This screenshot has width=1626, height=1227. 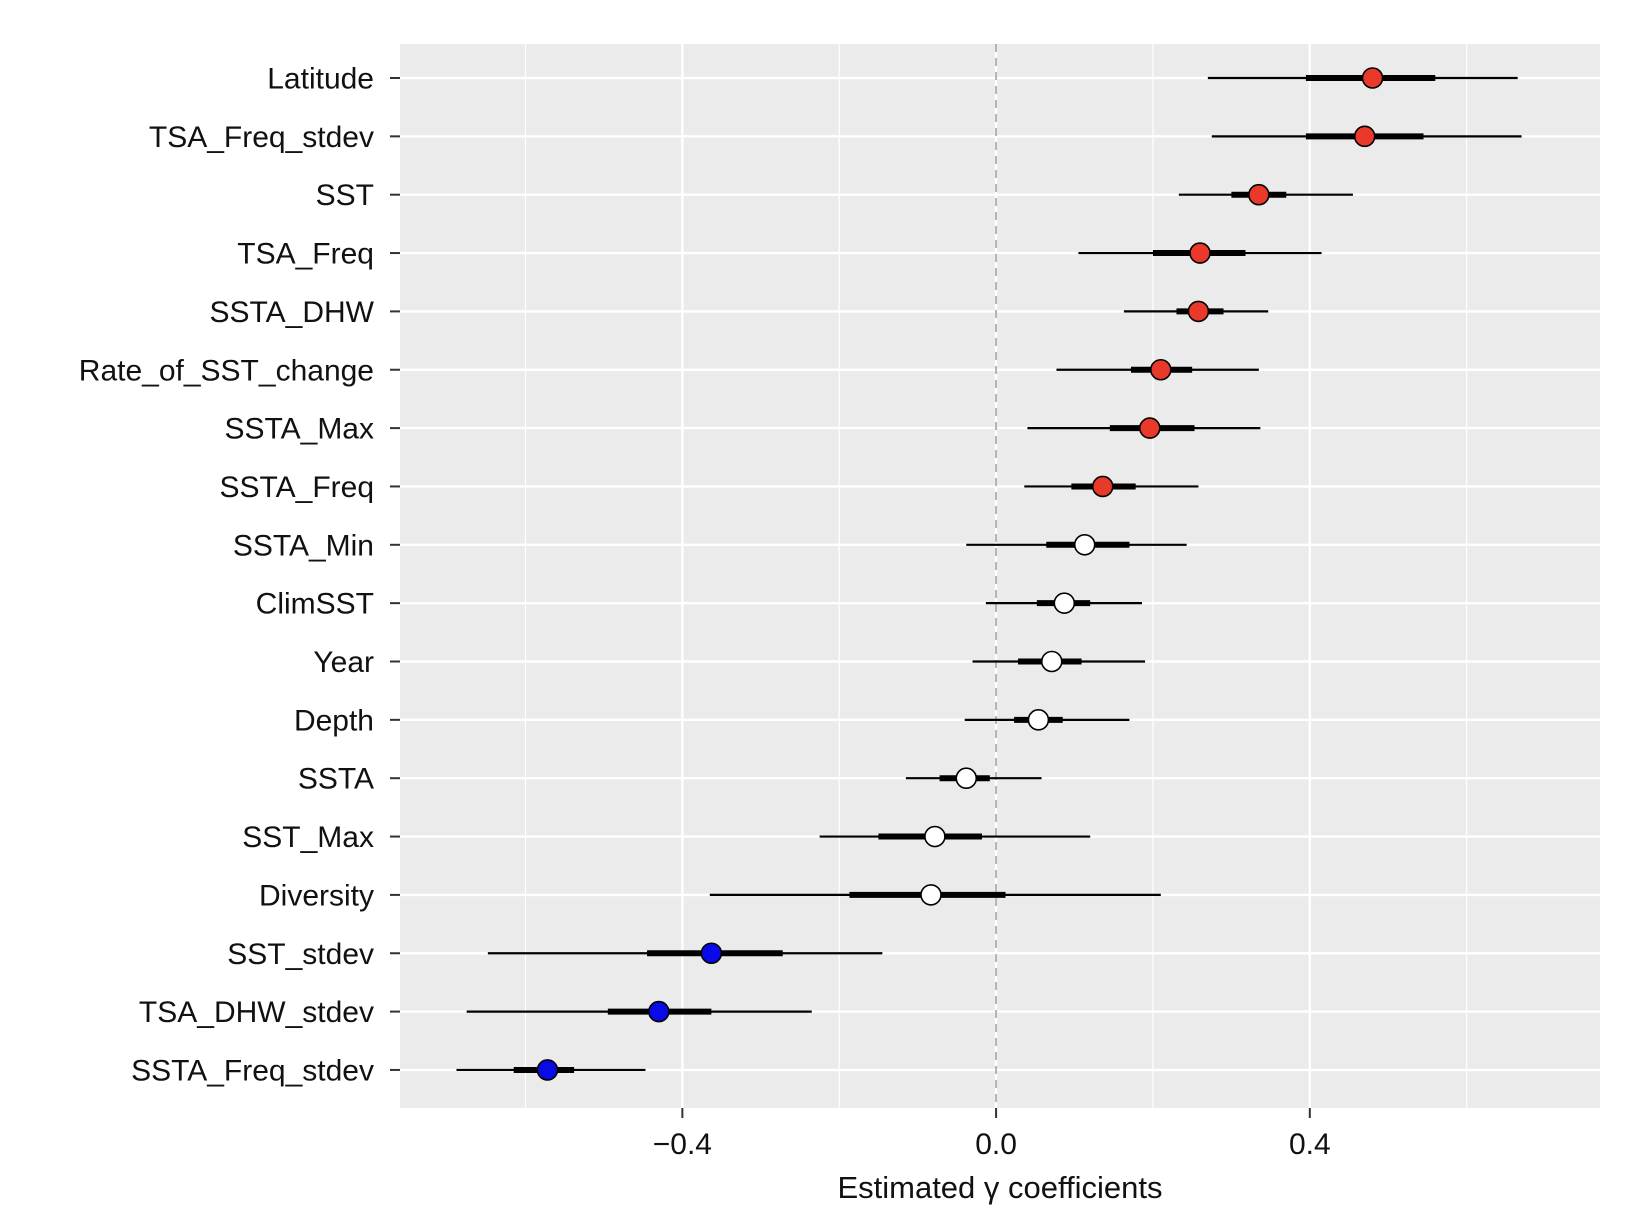 What do you see at coordinates (316, 895) in the screenshot?
I see `y-tick-label: Diversity` at bounding box center [316, 895].